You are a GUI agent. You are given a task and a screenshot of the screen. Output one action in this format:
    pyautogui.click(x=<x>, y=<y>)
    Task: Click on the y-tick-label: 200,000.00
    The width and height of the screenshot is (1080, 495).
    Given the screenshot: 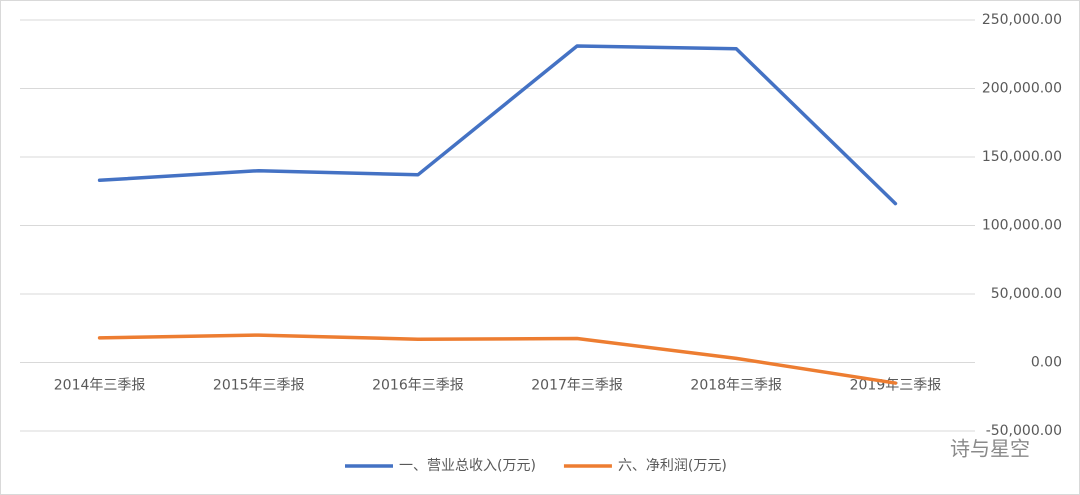 What is the action you would take?
    pyautogui.click(x=1022, y=89)
    